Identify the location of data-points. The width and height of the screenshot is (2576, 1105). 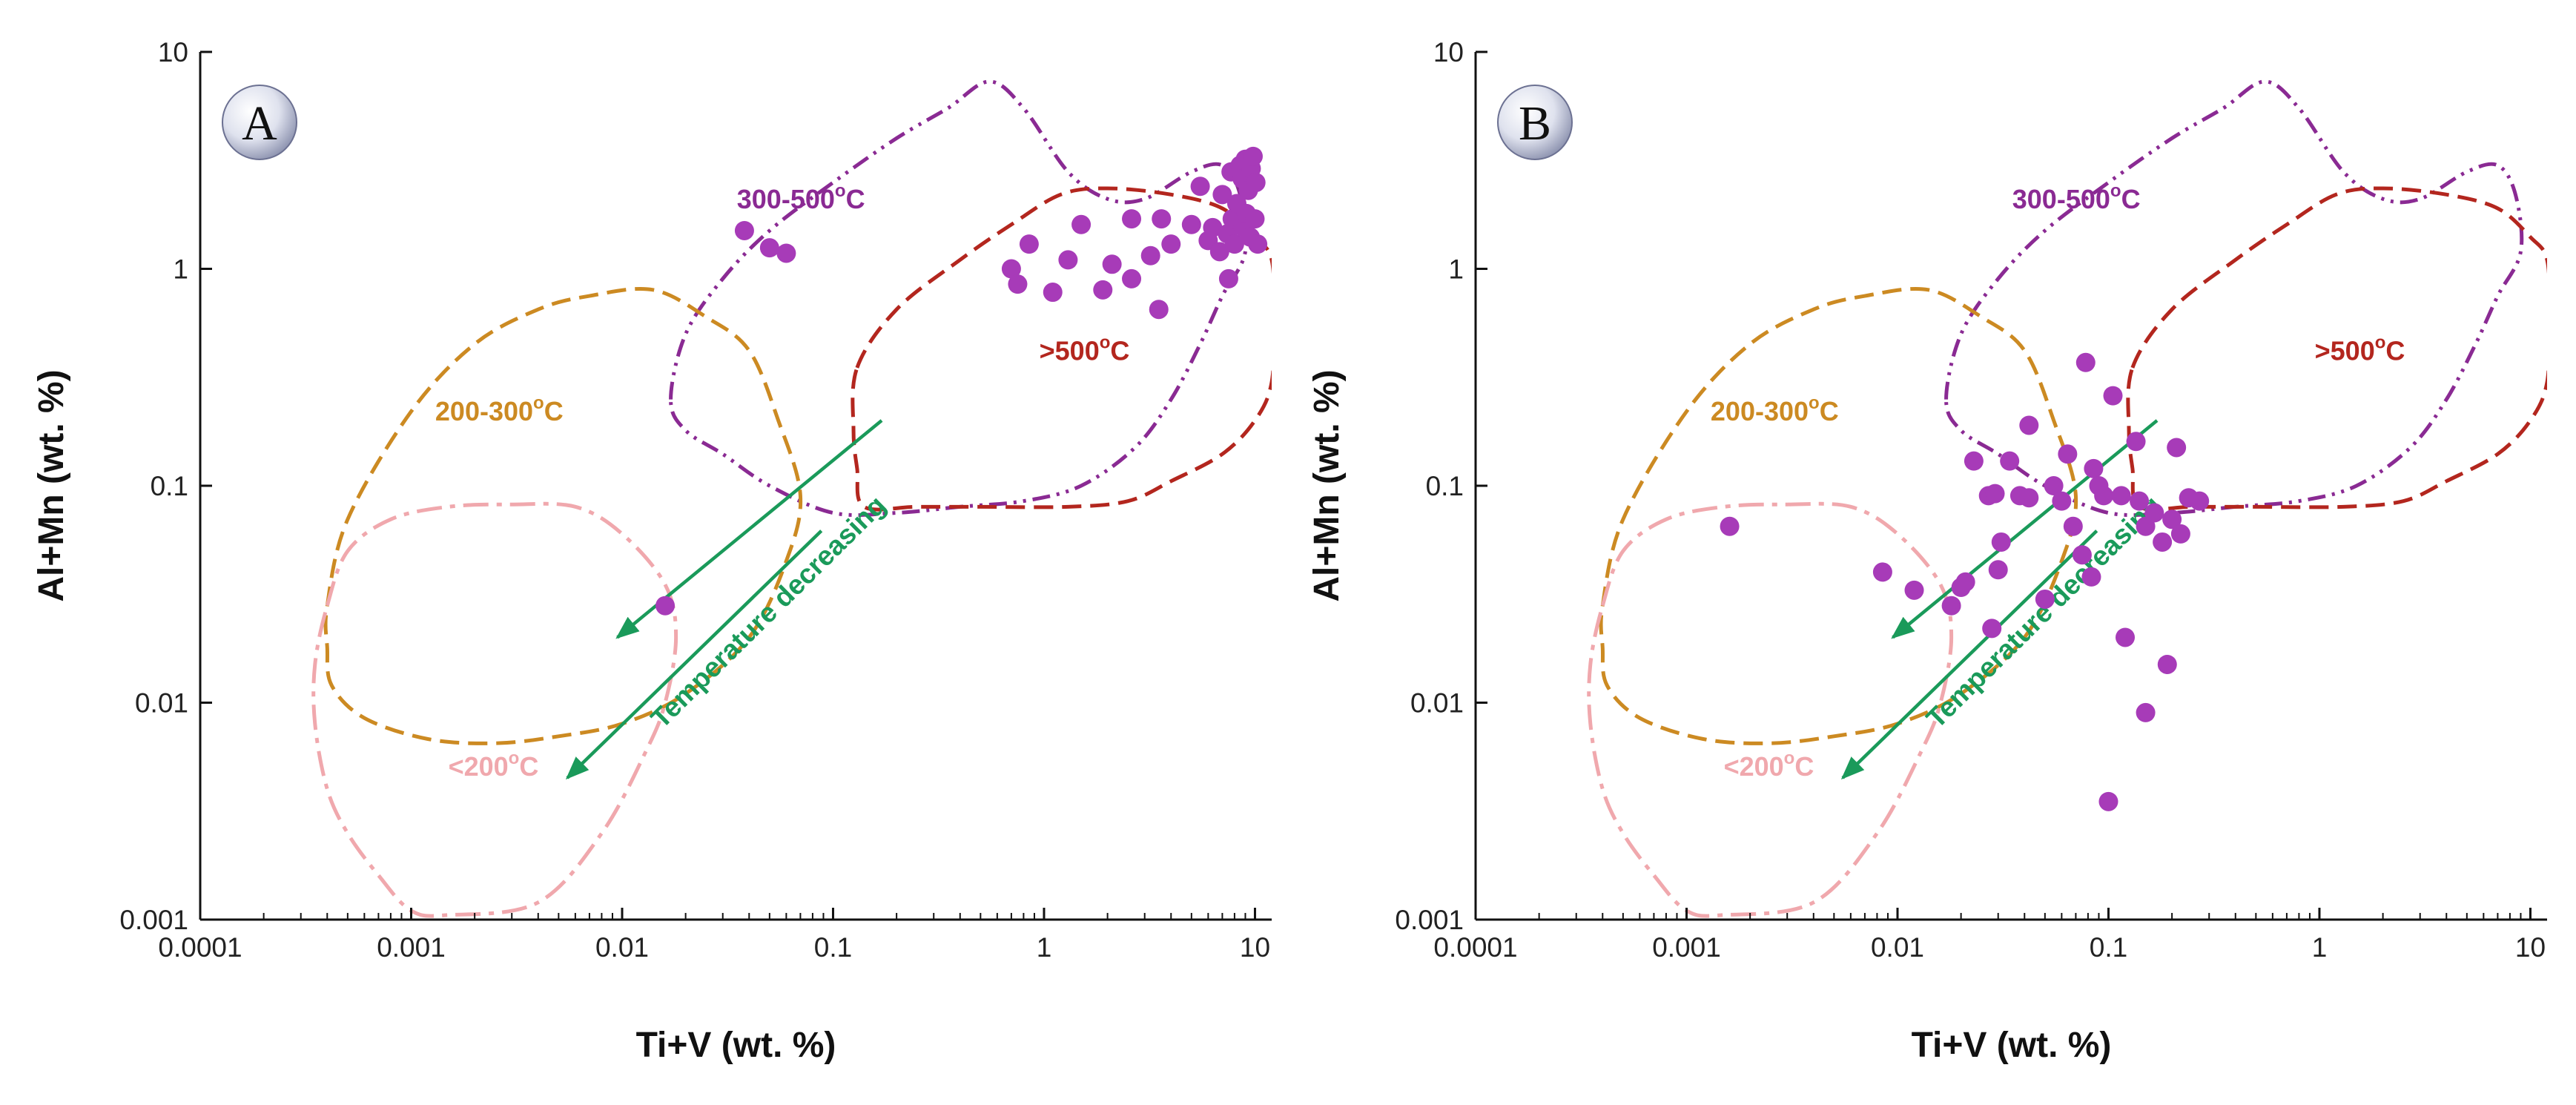
(1965, 581).